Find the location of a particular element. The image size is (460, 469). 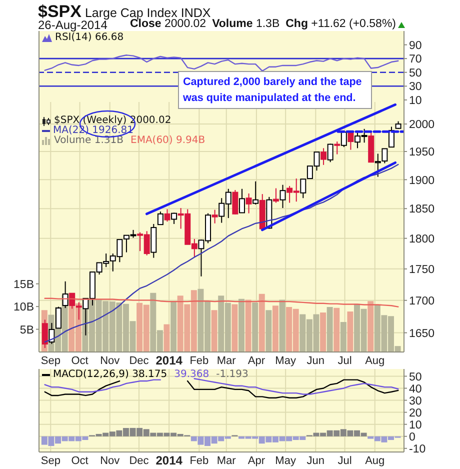

y-tick-label: 1800 is located at coordinates (422, 239).